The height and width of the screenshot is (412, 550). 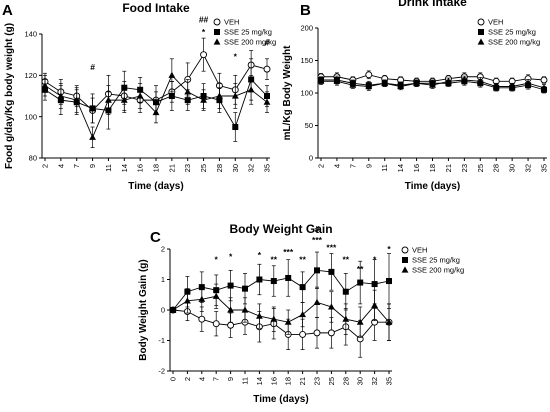 What do you see at coordinates (448, 168) in the screenshot?
I see `x-tick-label: 21` at bounding box center [448, 168].